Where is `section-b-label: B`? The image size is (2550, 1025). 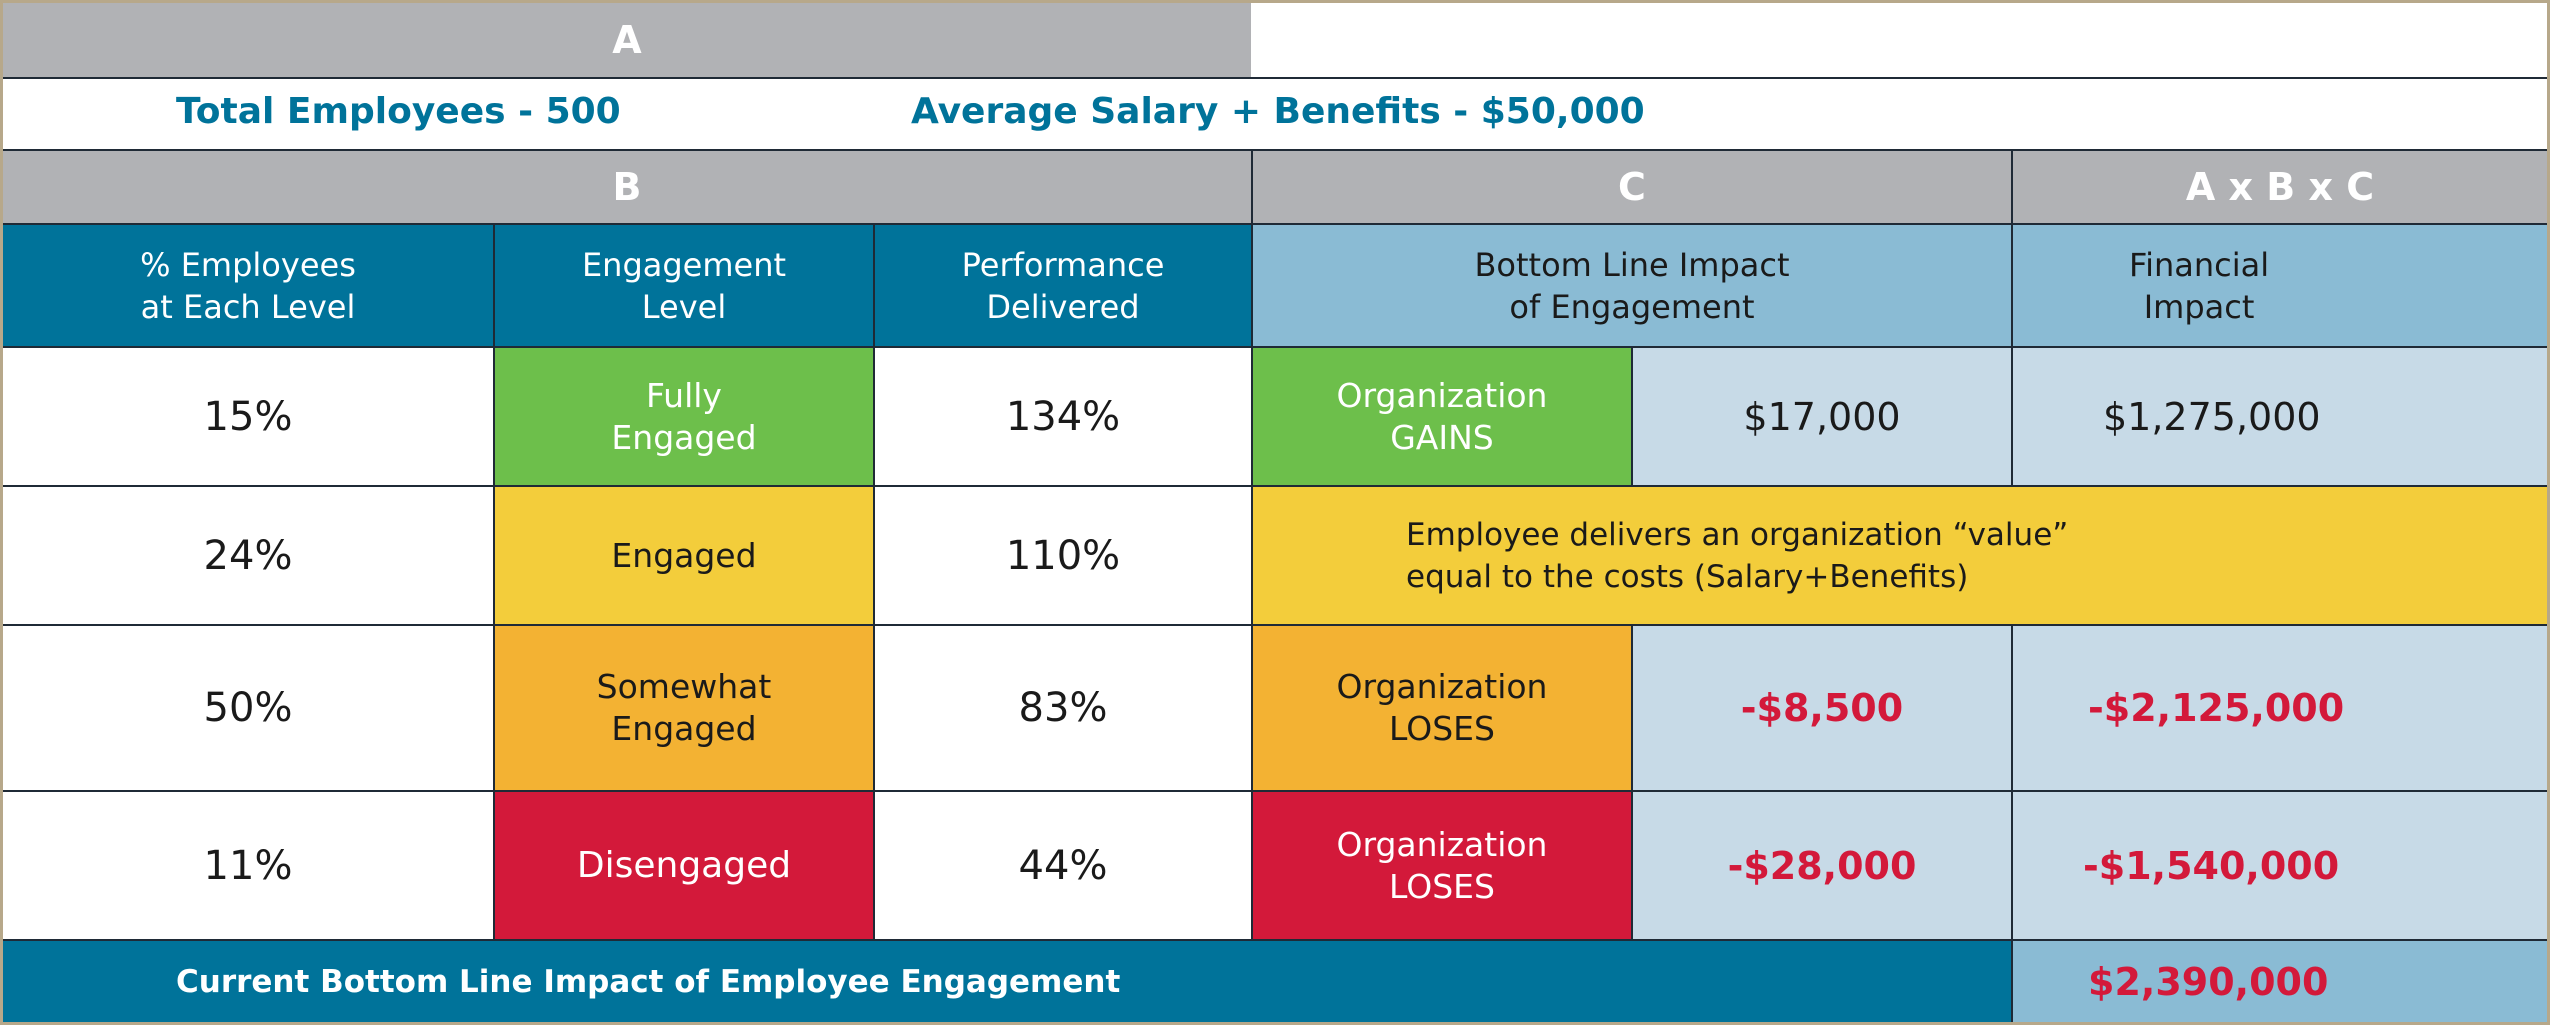 section-b-label: B is located at coordinates (627, 187).